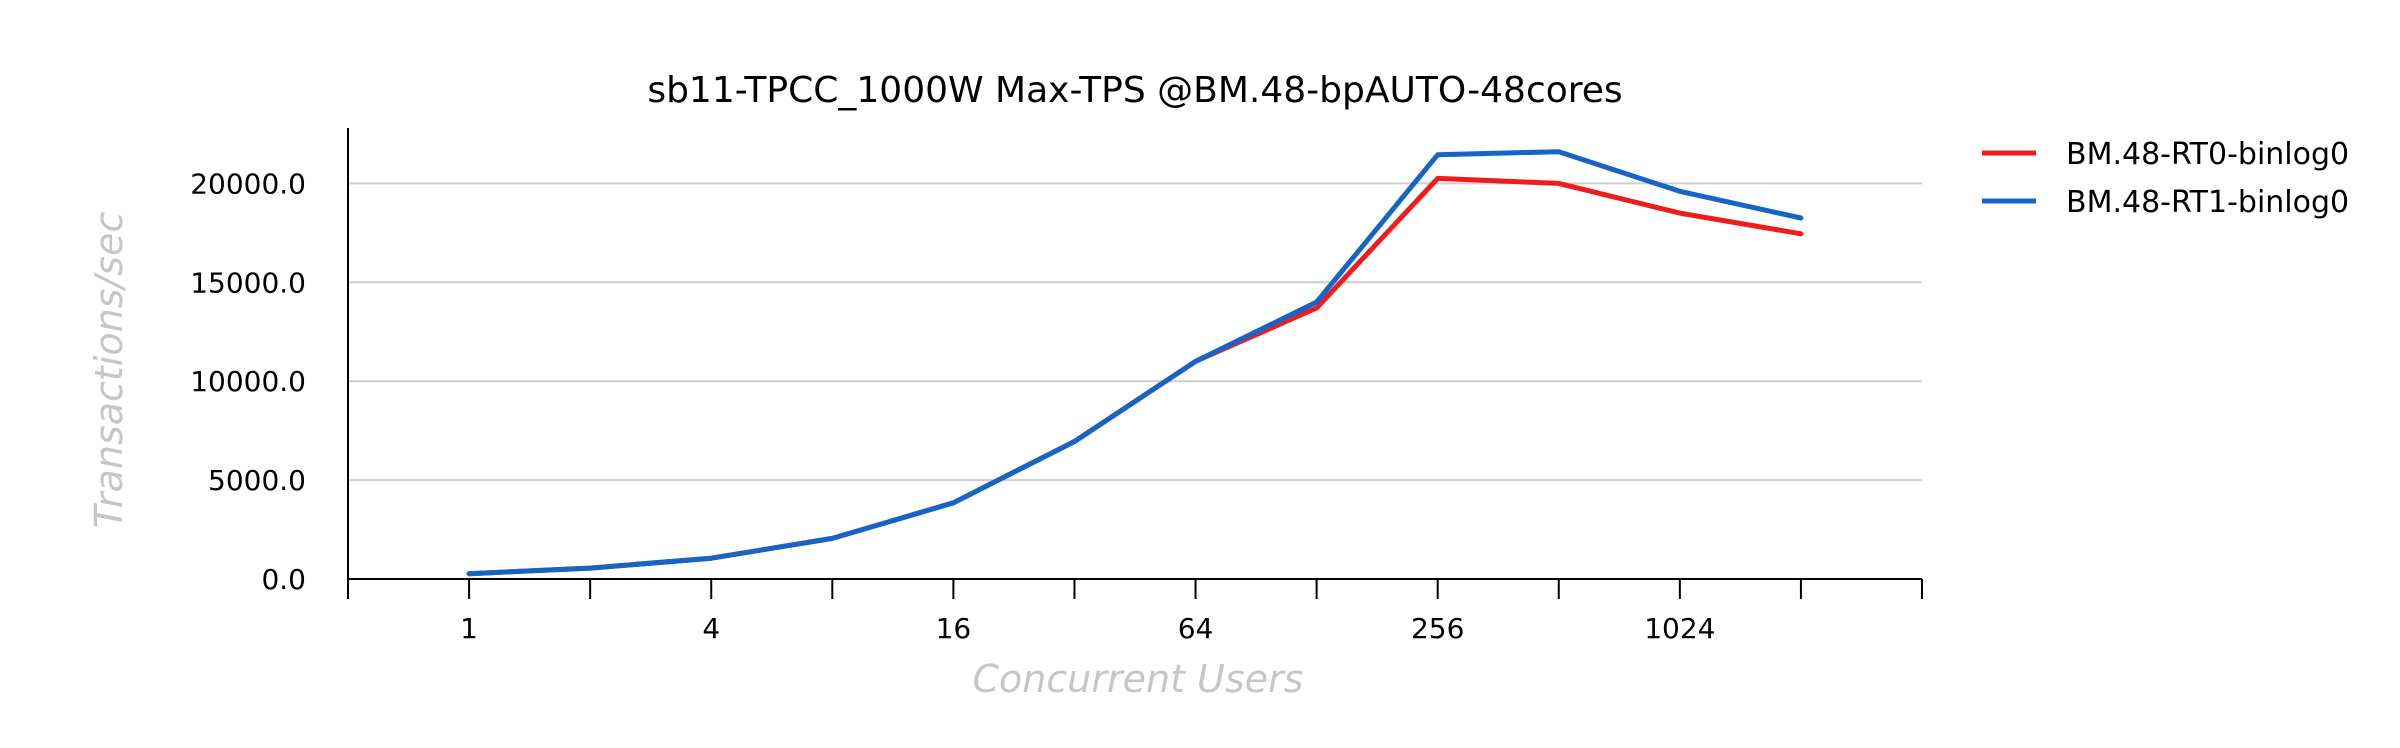  I want to click on legend-label: BM.48-RT0-binlog0, so click(2207, 154).